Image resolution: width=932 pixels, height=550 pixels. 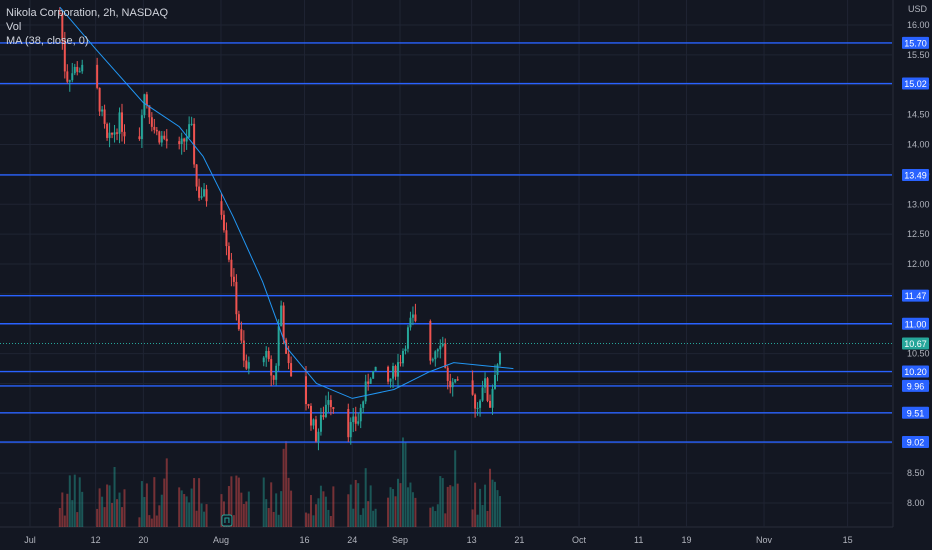 I want to click on level-badge-label: 9.51, so click(x=916, y=413).